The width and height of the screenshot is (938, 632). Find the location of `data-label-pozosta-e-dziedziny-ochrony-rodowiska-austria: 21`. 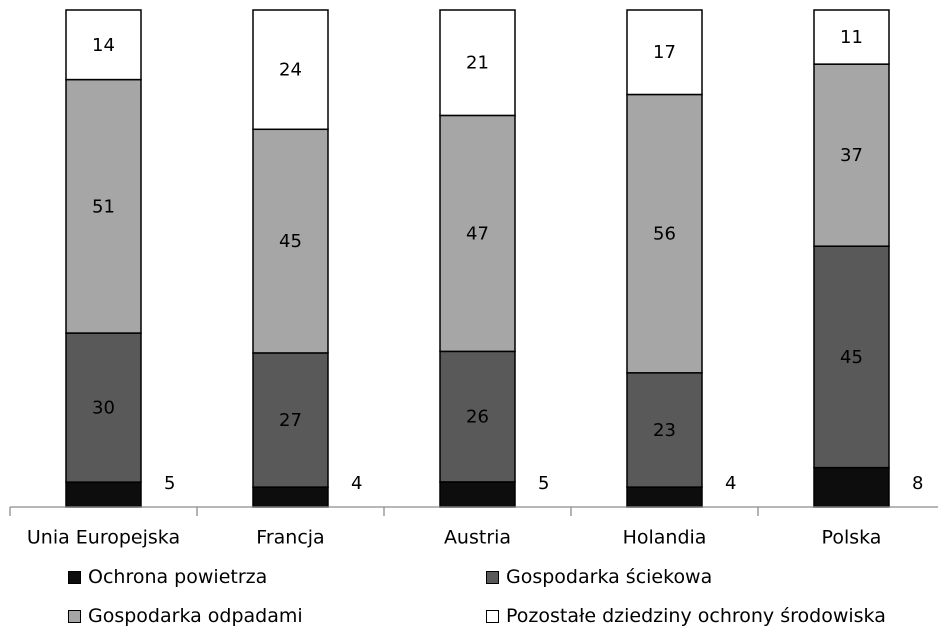

data-label-pozosta-e-dziedziny-ochrony-rodowiska-austria: 21 is located at coordinates (477, 63).